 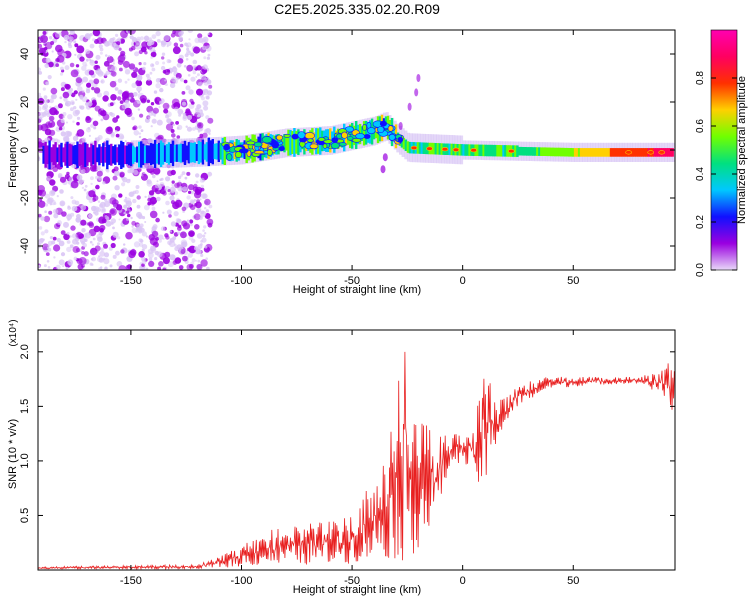 What do you see at coordinates (241, 281) in the screenshot?
I see `spectrogram-x-tick-label: -100` at bounding box center [241, 281].